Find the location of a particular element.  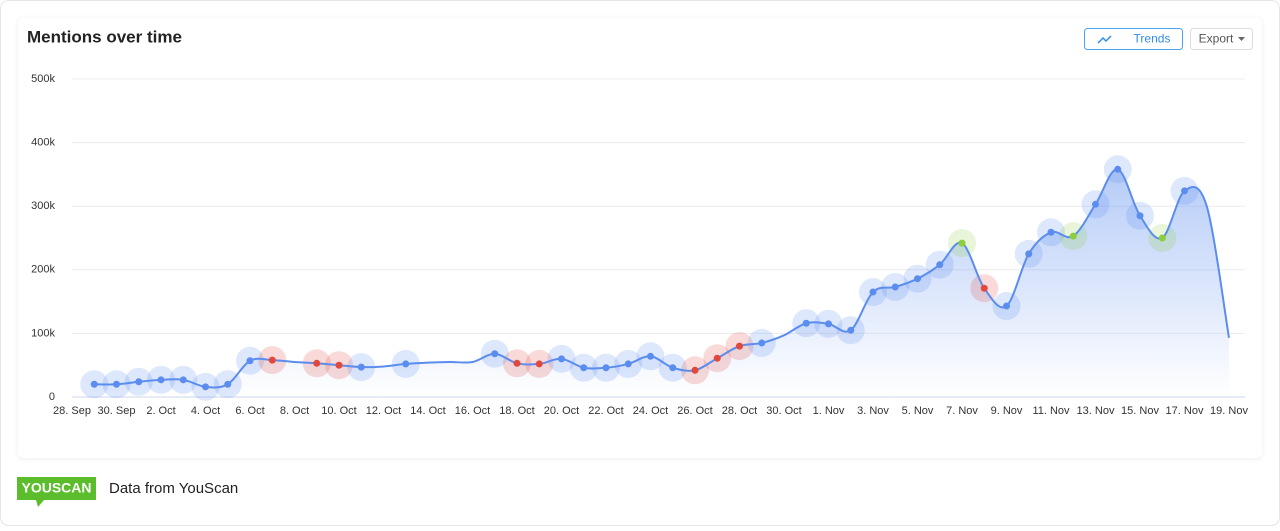

x-tick-label: 24. Oct is located at coordinates (650, 411).